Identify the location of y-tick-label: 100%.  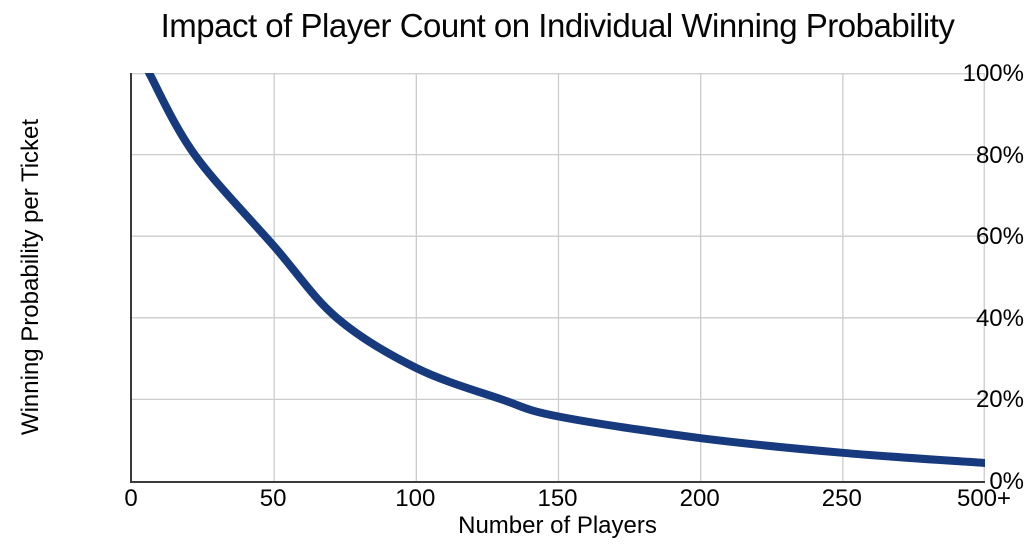
(993, 73).